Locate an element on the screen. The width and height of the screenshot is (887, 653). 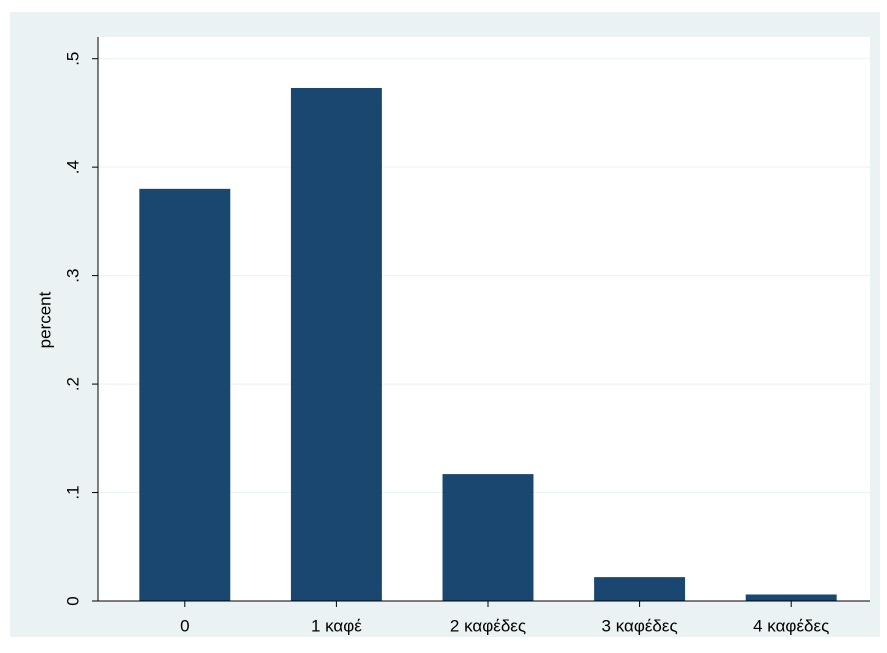
x-tick-label: 0 is located at coordinates (184, 625).